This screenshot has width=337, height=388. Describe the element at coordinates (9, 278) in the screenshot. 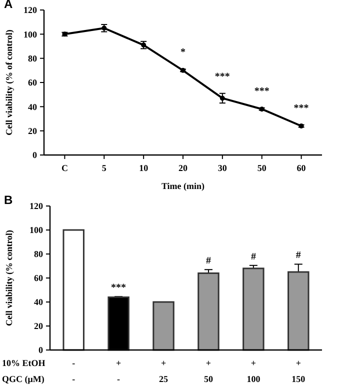

I see `y-axis-title: Cell viability (% control)` at that location.